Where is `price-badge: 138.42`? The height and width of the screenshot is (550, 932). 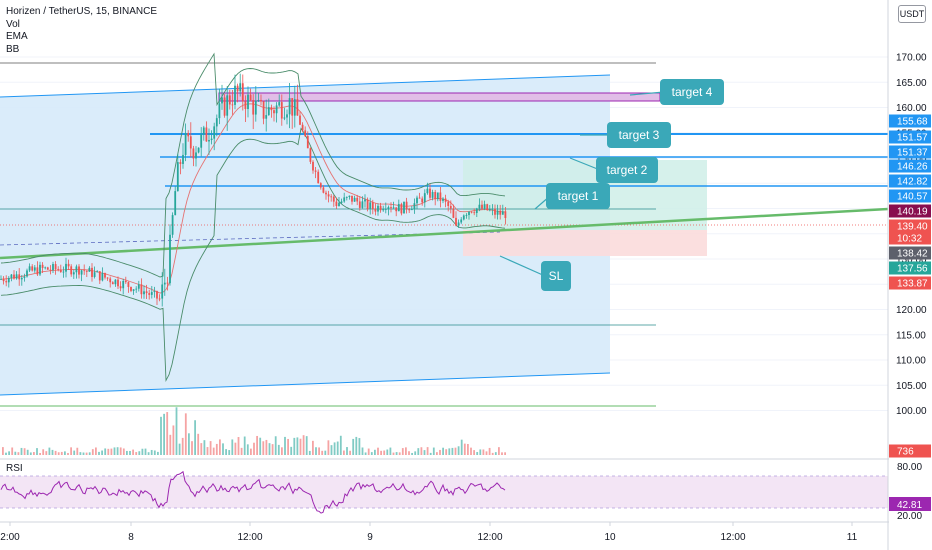
price-badge: 138.42 is located at coordinates (910, 253).